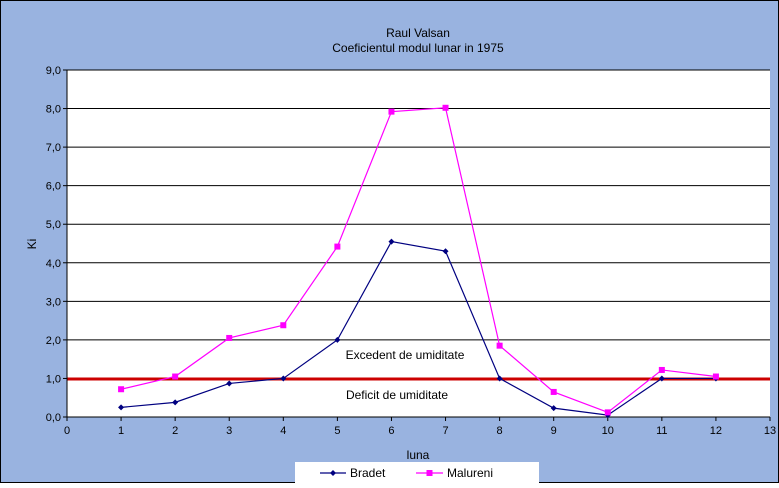 The image size is (779, 488). I want to click on y-tick-label-9: 9,0, so click(53, 71).